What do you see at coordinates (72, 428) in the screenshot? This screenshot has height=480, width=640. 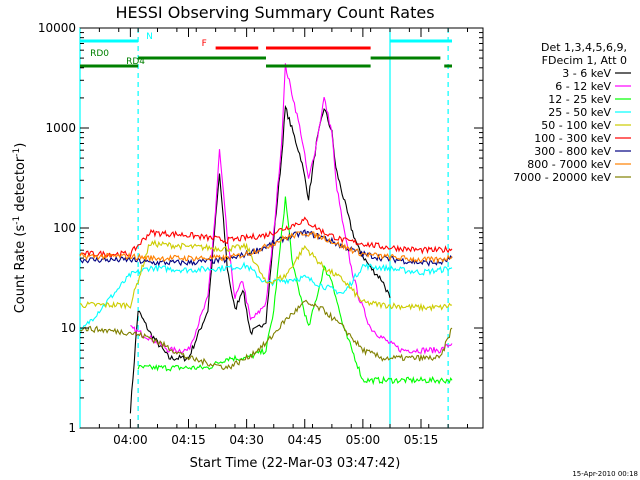 I see `y-tick-label: 1` at bounding box center [72, 428].